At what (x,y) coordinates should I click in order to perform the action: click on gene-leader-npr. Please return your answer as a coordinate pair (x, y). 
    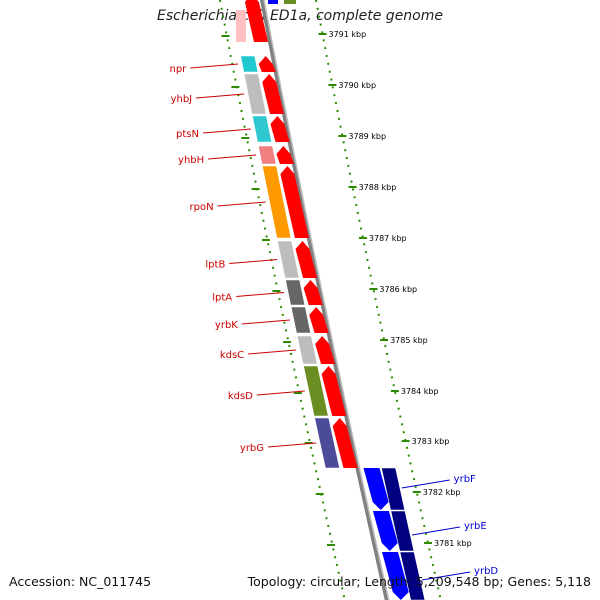
    Looking at the image, I should click on (214, 66).